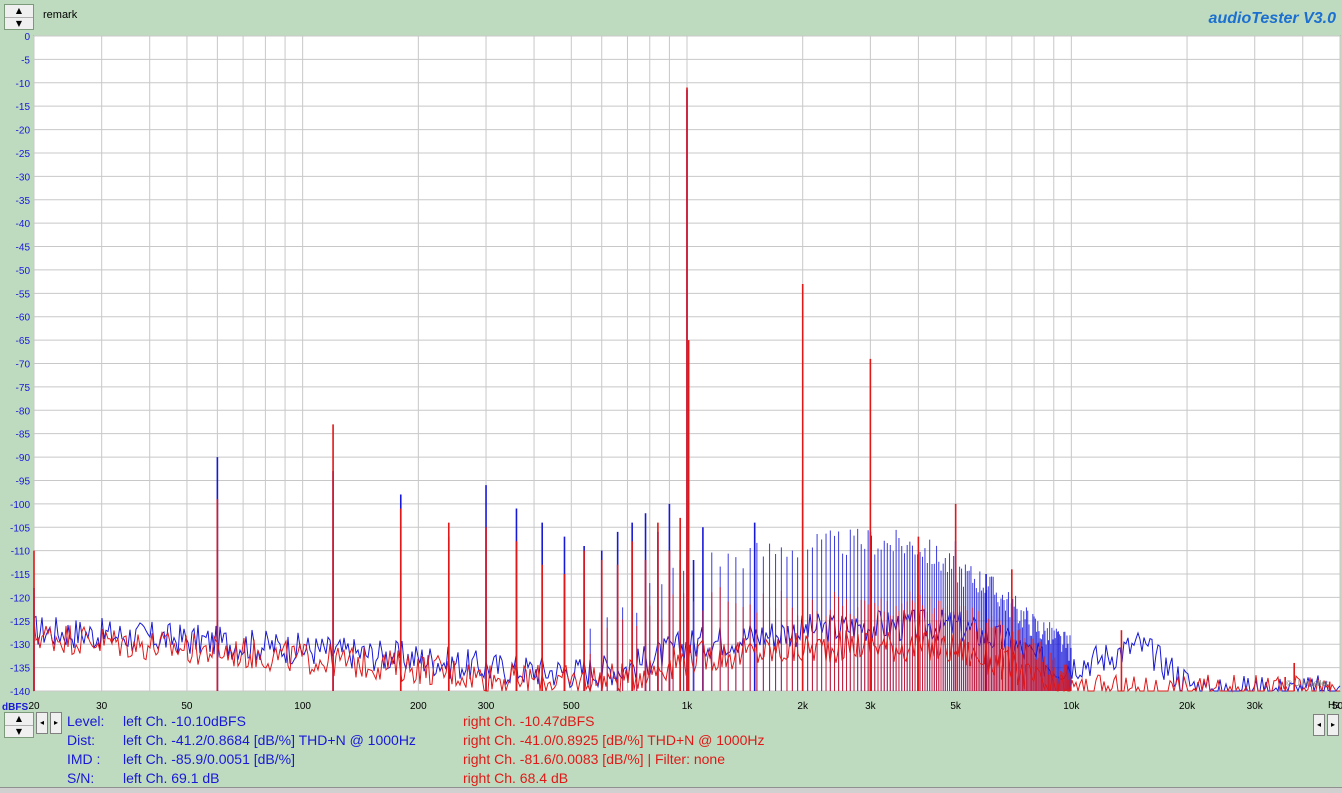 The image size is (1342, 793). Describe the element at coordinates (23, 224) in the screenshot. I see `y-tick-label: -40` at that location.